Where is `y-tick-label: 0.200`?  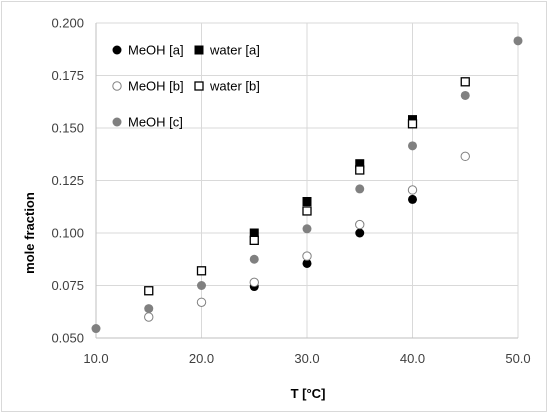
y-tick-label: 0.200 is located at coordinates (67, 23).